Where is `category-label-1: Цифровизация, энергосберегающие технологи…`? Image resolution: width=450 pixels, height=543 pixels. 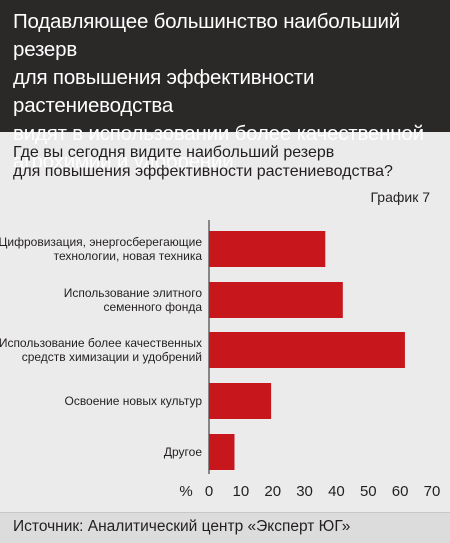
category-label-1: Цифровизация, энергосберегающие технологи… is located at coordinates (101, 249).